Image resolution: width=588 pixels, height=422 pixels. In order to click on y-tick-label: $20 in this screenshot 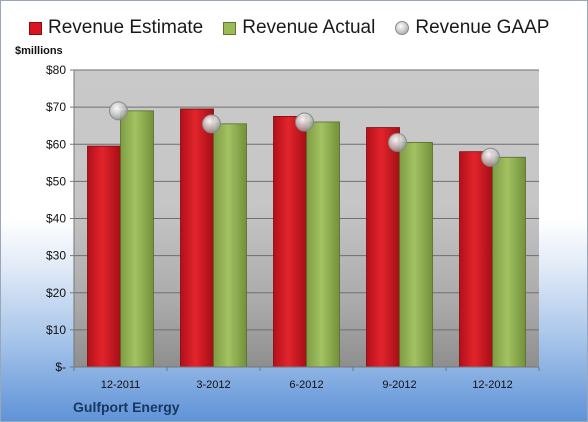, I will do `click(56, 293)`.